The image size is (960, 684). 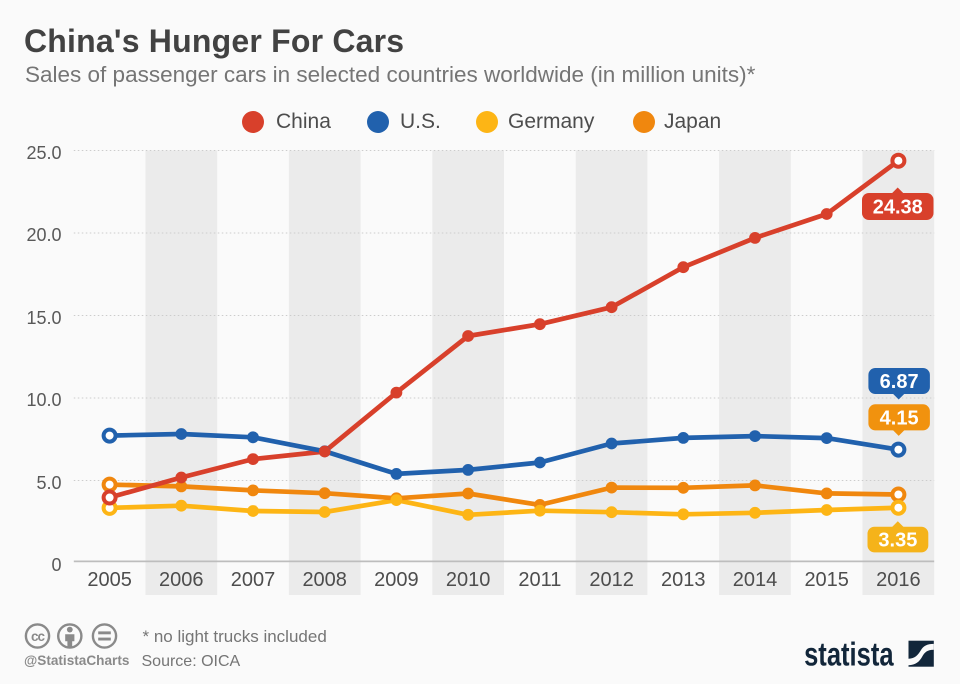 What do you see at coordinates (899, 418) in the screenshot?
I see `svg-text: 4.15` at bounding box center [899, 418].